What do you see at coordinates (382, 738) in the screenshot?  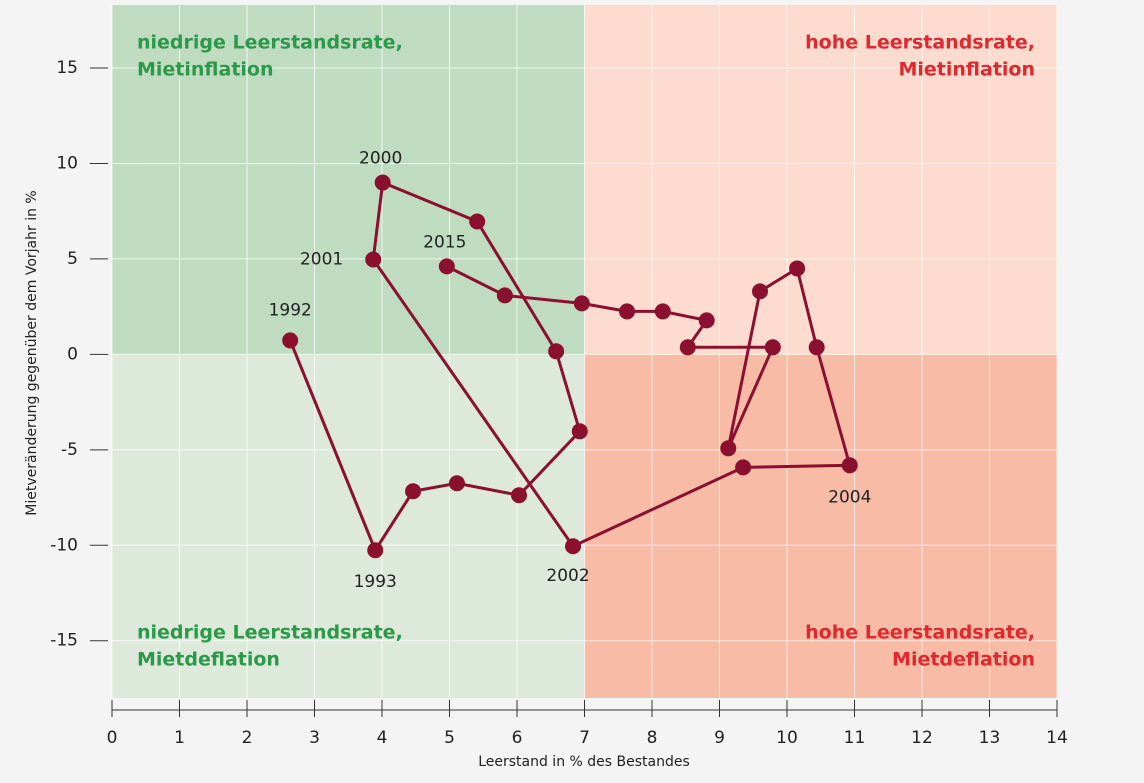 I see `x-tick-label: 4` at bounding box center [382, 738].